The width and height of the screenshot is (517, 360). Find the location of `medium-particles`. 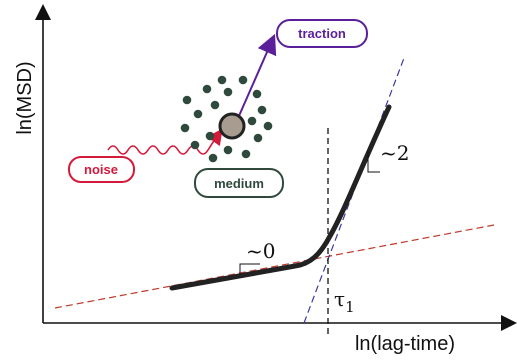

medium-particles is located at coordinates (226, 119).